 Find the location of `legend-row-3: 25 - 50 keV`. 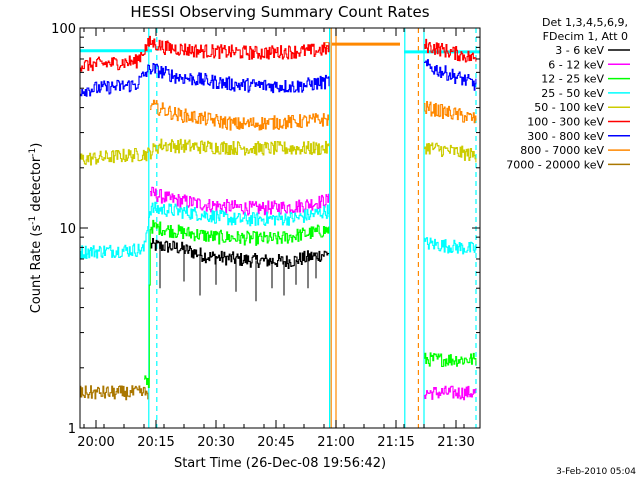

legend-row-3: 25 - 50 keV is located at coordinates (585, 93).